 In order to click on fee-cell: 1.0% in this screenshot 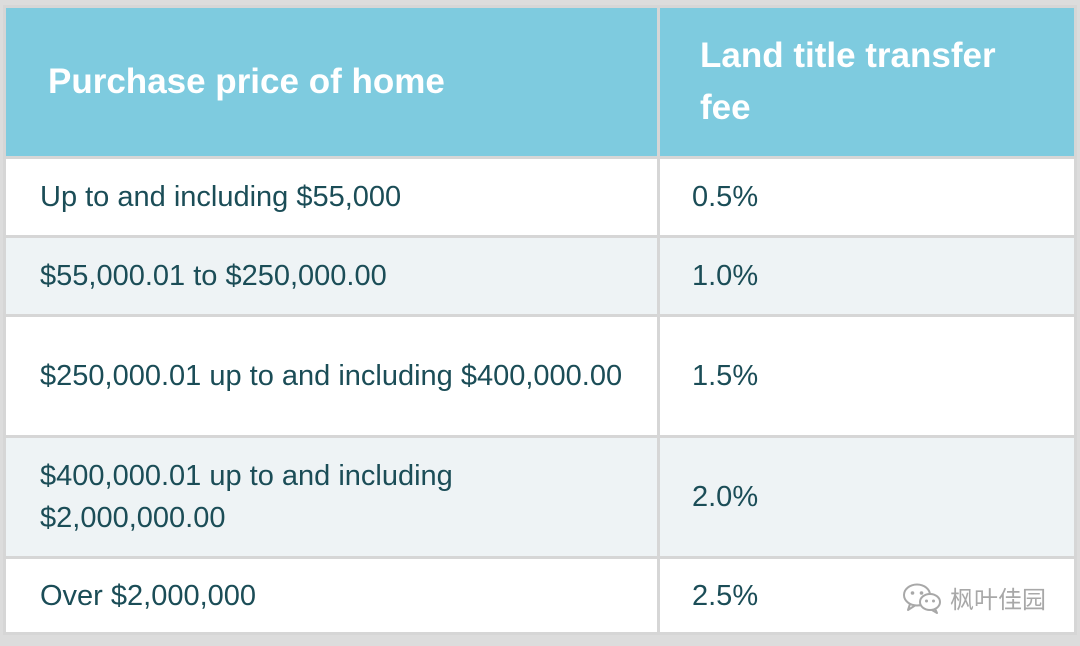, I will do `click(868, 277)`.